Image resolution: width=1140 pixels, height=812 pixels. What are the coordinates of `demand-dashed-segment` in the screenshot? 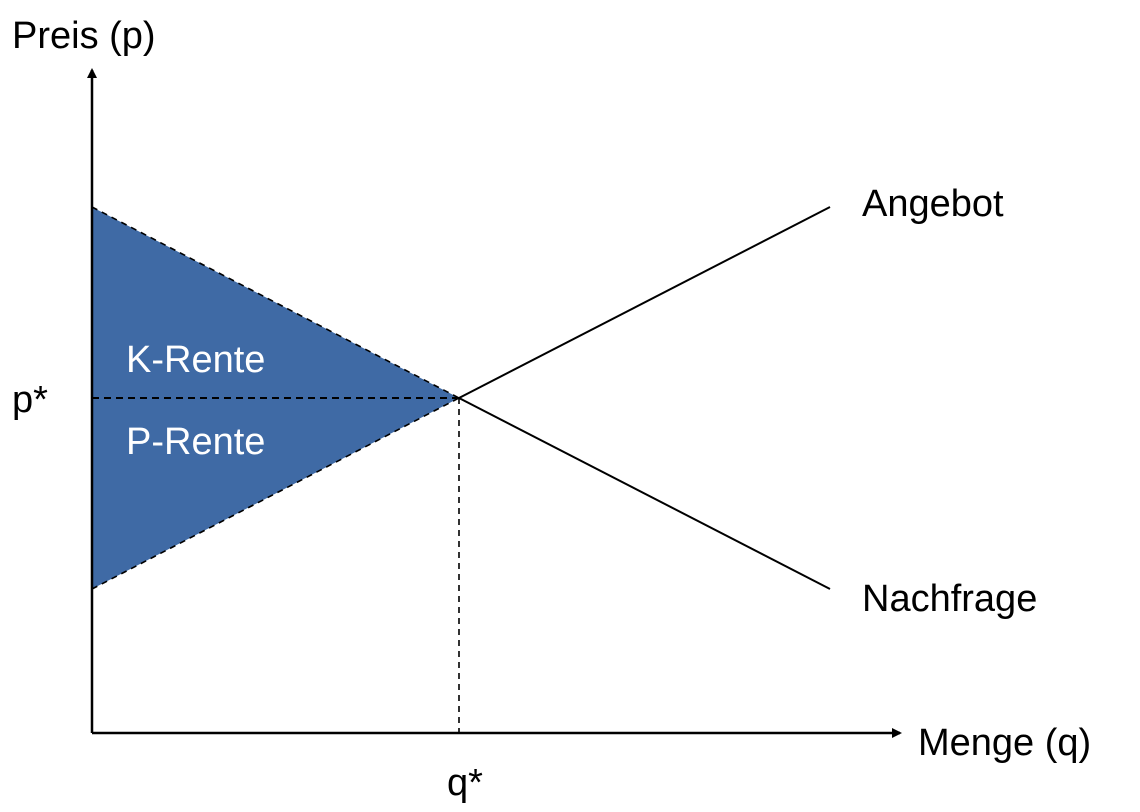 It's located at (275, 302).